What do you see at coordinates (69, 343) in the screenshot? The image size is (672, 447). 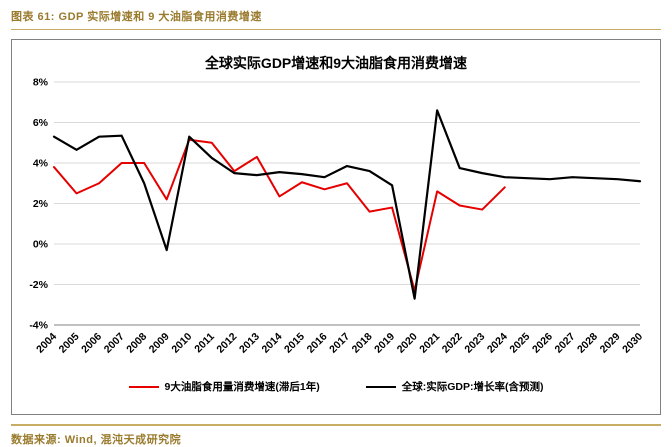 I see `svg-text: 2005` at bounding box center [69, 343].